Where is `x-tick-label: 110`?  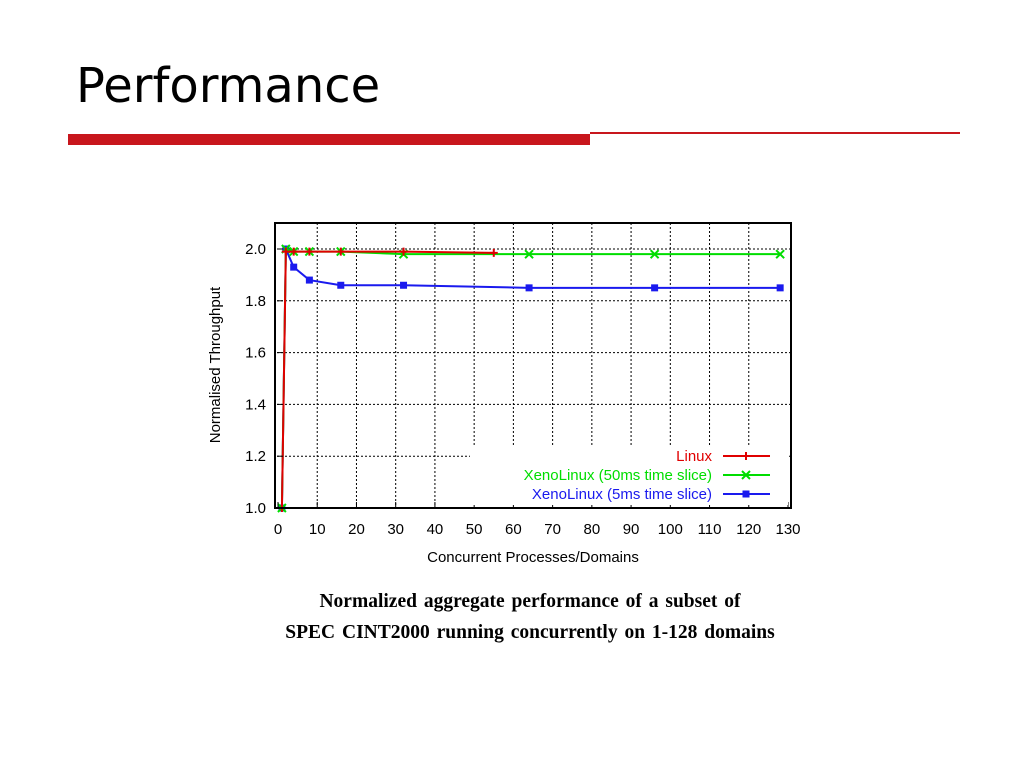
x-tick-label: 110 is located at coordinates (710, 529).